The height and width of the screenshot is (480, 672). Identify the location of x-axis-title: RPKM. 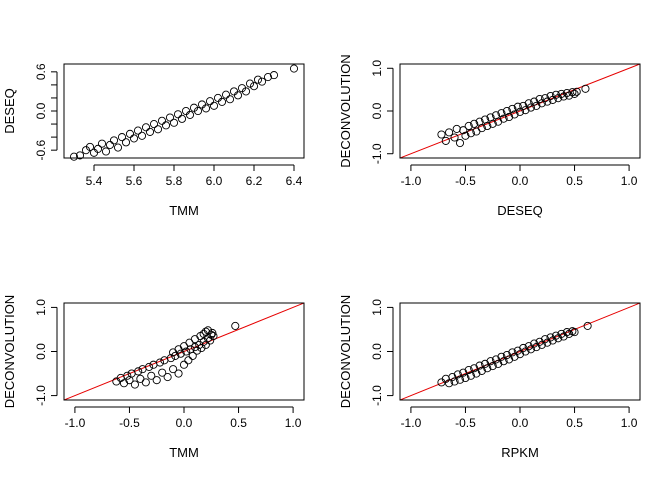
(520, 452).